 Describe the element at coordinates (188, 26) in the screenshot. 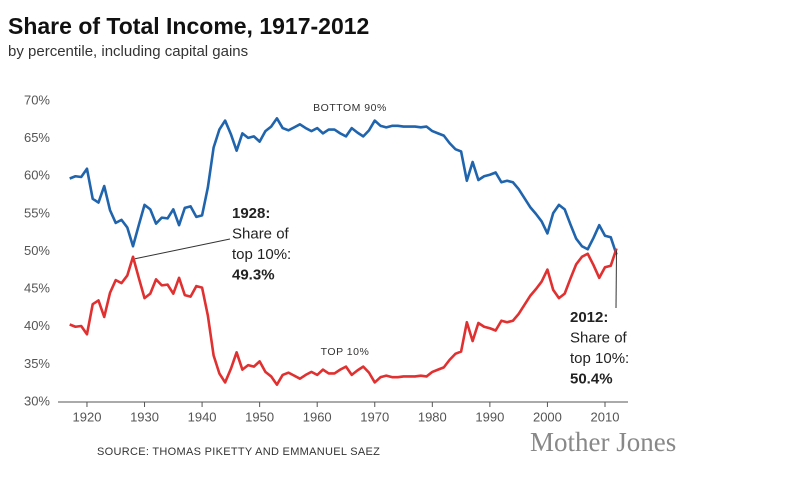

I see `chart-title: Share of Total Income, 1917-2012` at that location.